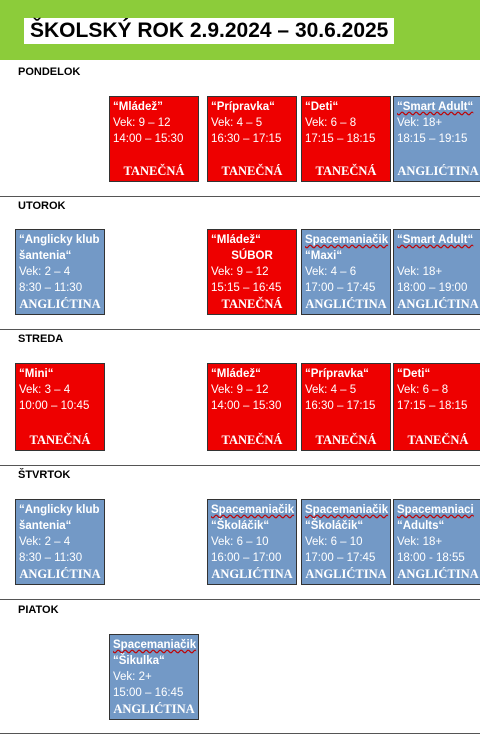 This screenshot has width=480, height=737. I want to click on class-age: Vek: 3 – 4, so click(45, 390).